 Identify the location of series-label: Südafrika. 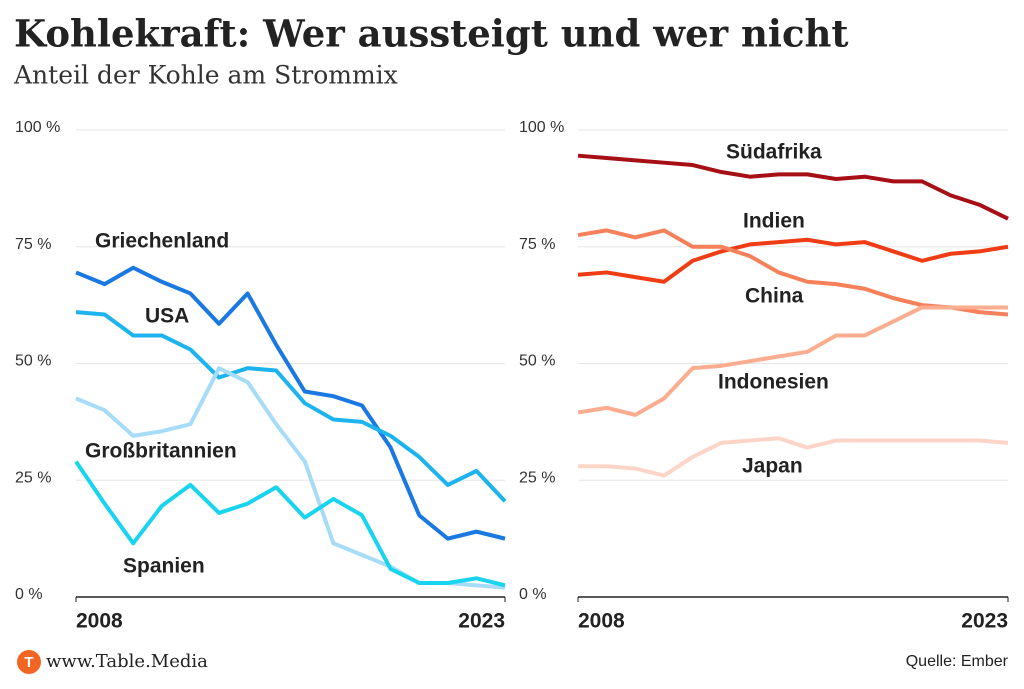
(774, 152).